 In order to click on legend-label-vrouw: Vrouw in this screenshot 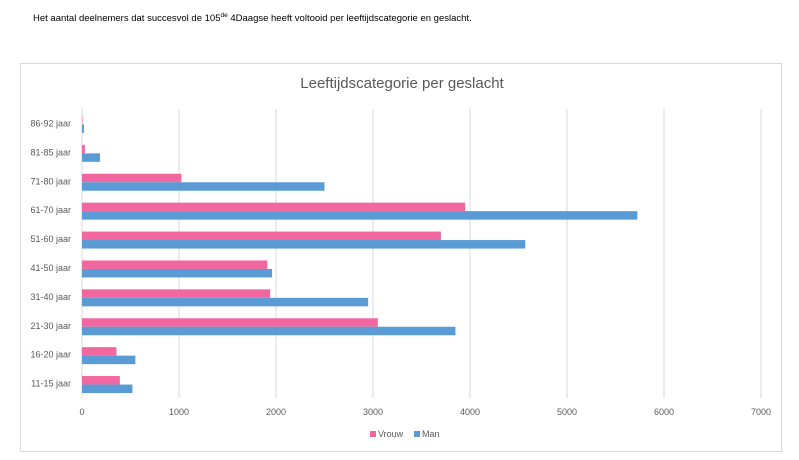, I will do `click(391, 434)`.